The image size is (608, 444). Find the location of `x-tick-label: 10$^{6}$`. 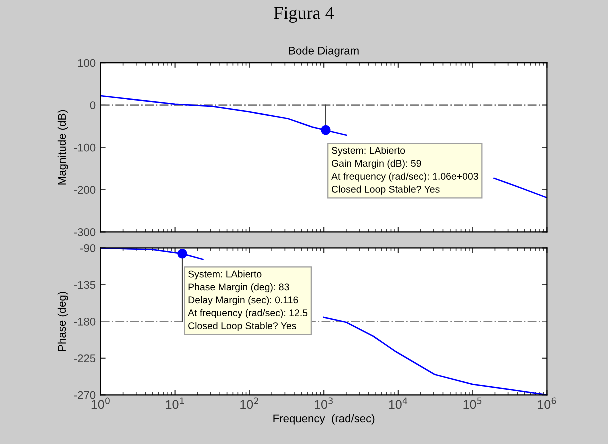

x-tick-label: 10$^{6}$ is located at coordinates (547, 404).